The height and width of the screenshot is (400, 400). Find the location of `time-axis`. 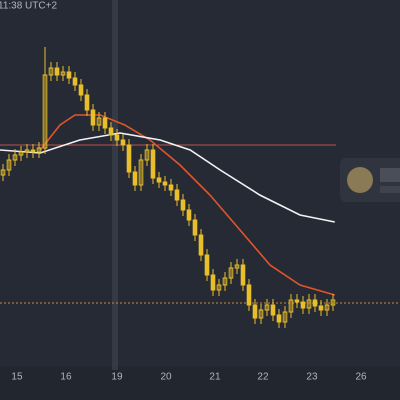

time-axis is located at coordinates (200, 383).